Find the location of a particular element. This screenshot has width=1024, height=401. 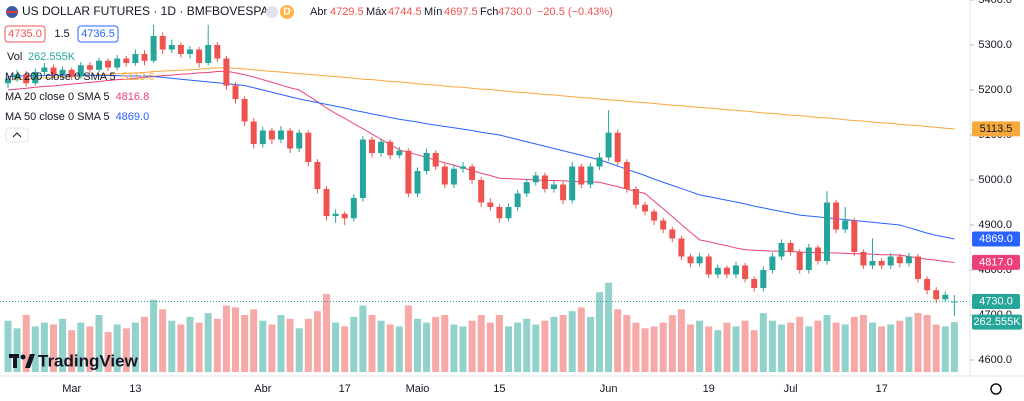

ma-badge-bg is located at coordinates (996, 262).